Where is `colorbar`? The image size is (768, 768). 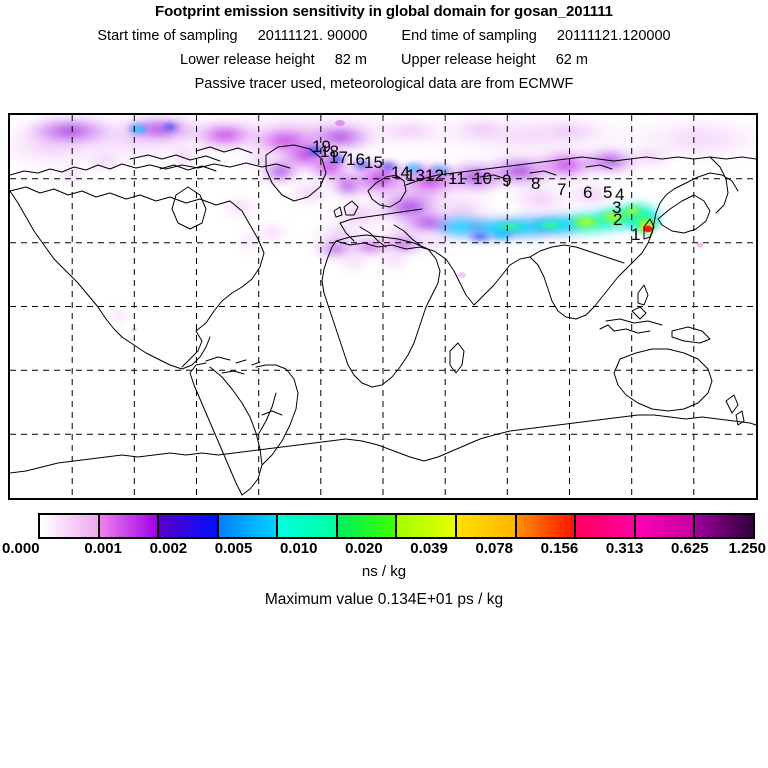
colorbar is located at coordinates (396, 526).